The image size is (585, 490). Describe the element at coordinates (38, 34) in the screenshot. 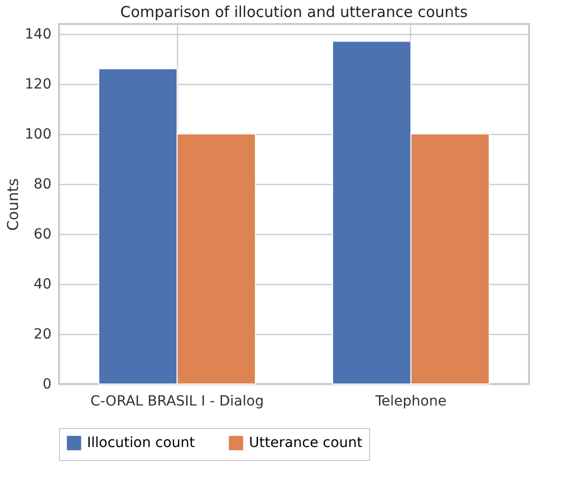

I see `y-tick-label: 140` at that location.